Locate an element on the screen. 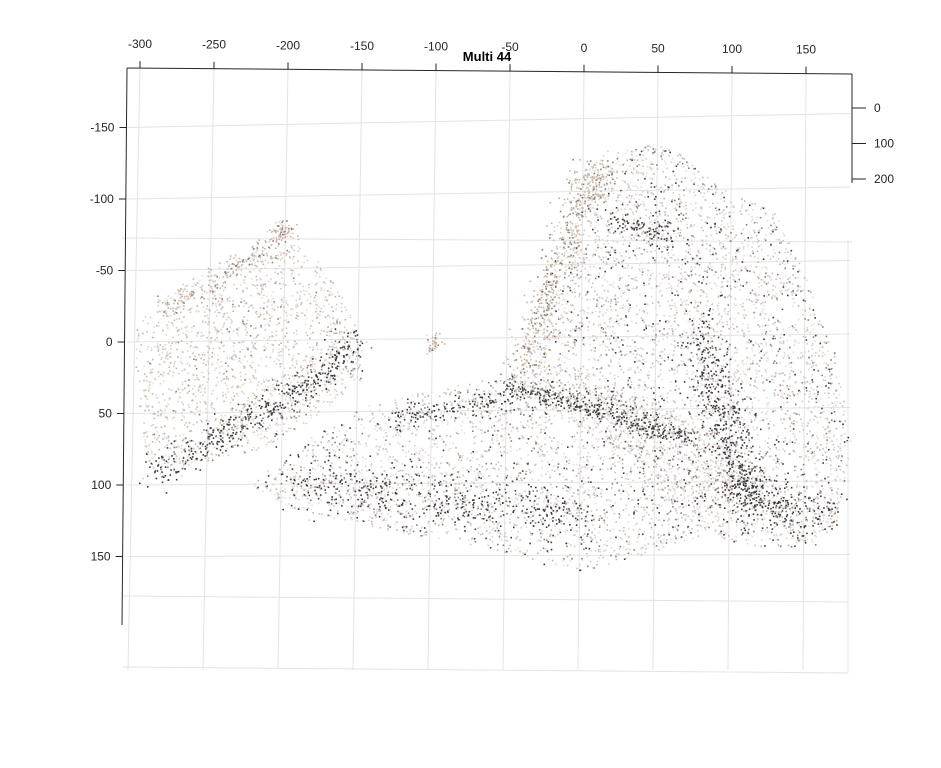 This screenshot has height=768, width=941. grid-line-horizontal is located at coordinates (488, 120).